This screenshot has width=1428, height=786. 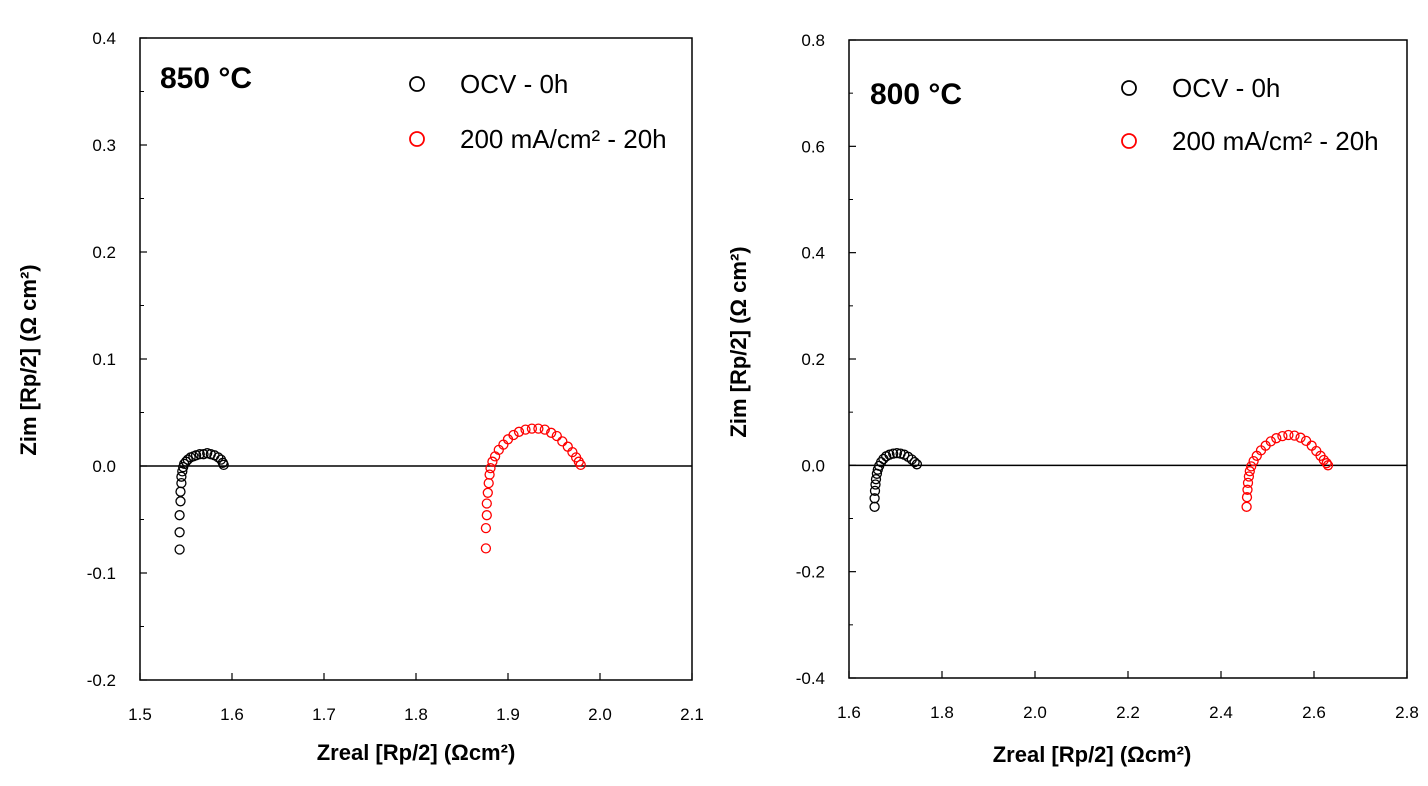 What do you see at coordinates (417, 84) in the screenshot?
I see `legend-marker-ocv-left` at bounding box center [417, 84].